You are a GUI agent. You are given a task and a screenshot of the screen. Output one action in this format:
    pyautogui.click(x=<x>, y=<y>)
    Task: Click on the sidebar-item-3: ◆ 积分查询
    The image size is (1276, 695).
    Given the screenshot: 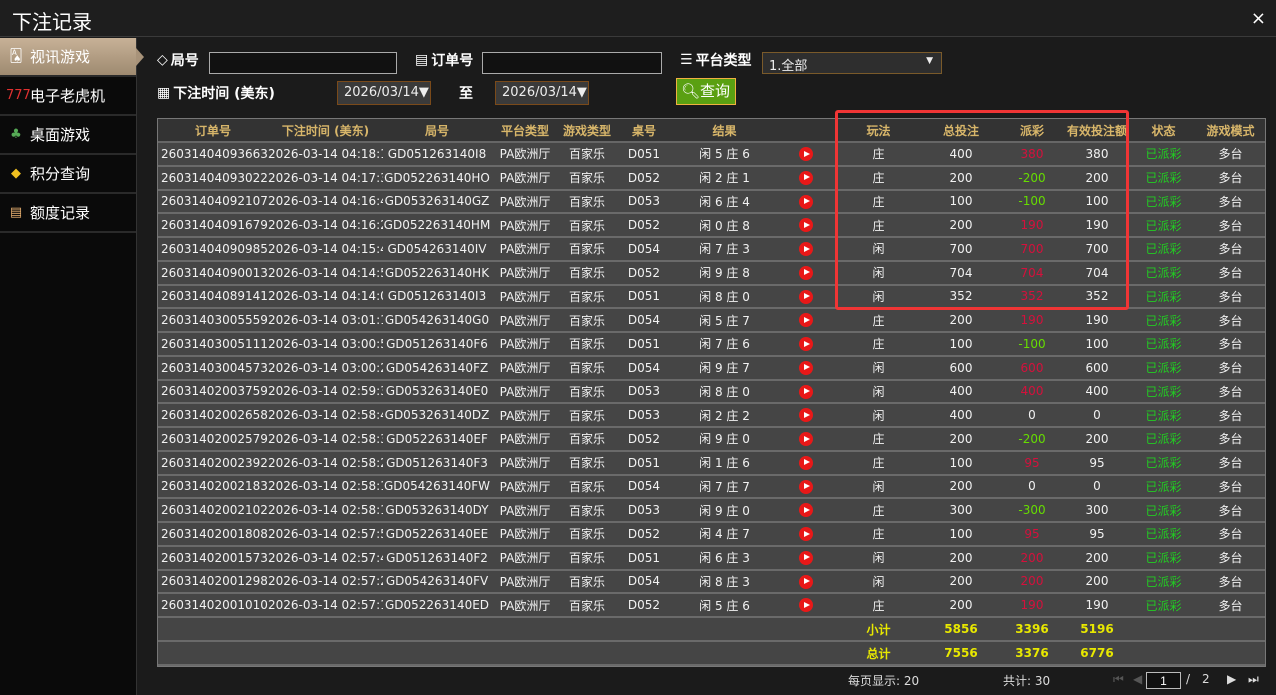 What is the action you would take?
    pyautogui.click(x=68, y=174)
    